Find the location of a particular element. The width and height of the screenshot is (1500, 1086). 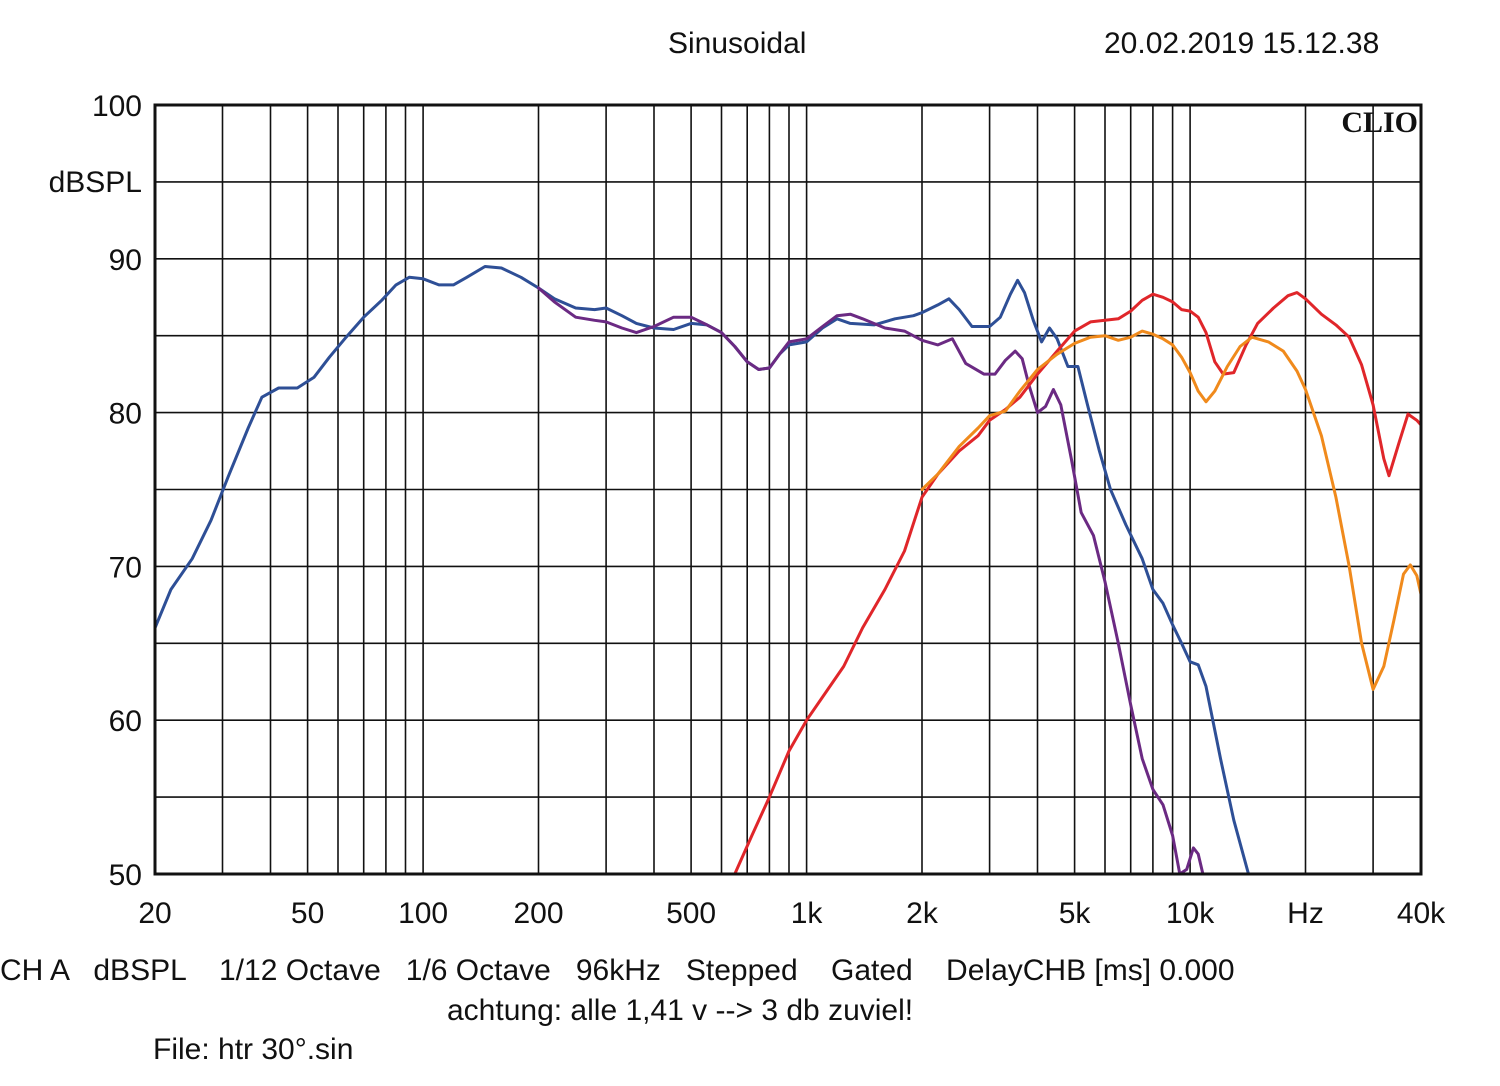

measurement-note: achtung: alle 1,41 v --> 3 db zuviel! is located at coordinates (680, 1010).